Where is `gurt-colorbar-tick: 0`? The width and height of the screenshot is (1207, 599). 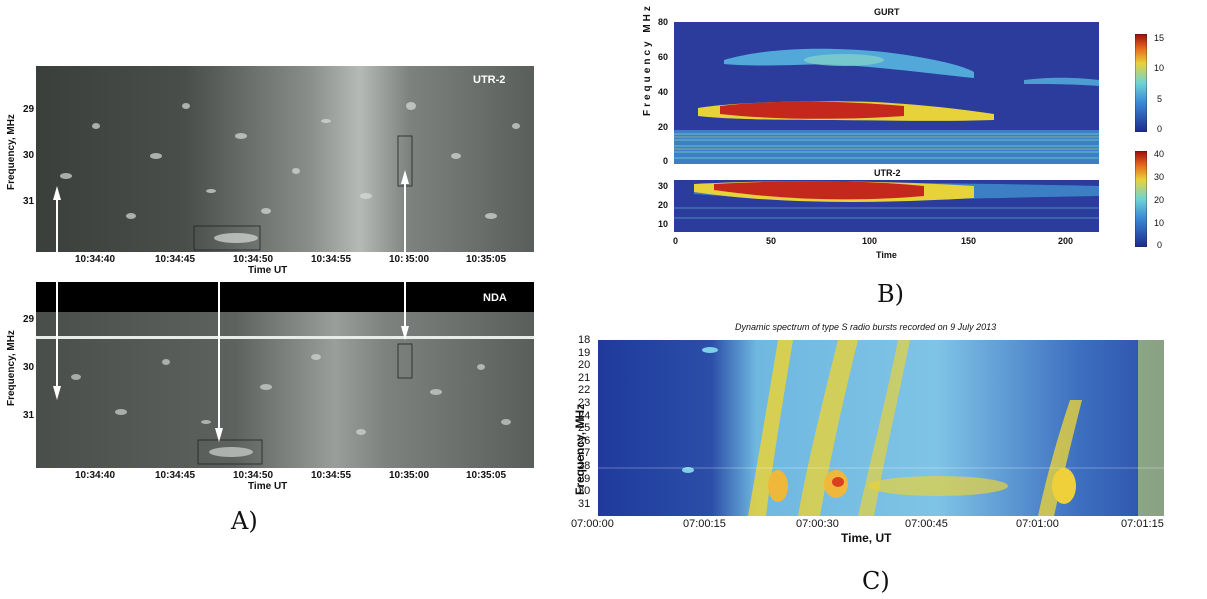
gurt-colorbar-tick: 0 is located at coordinates (1160, 129).